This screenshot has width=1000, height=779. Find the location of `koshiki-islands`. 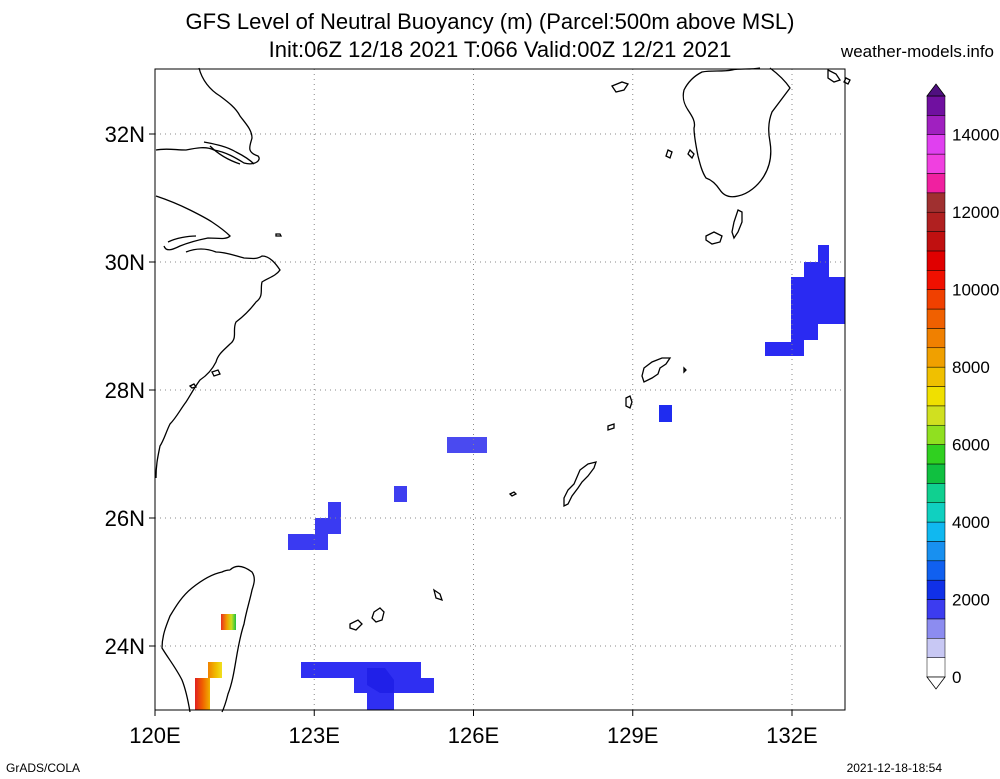

koshiki-islands is located at coordinates (680, 154).